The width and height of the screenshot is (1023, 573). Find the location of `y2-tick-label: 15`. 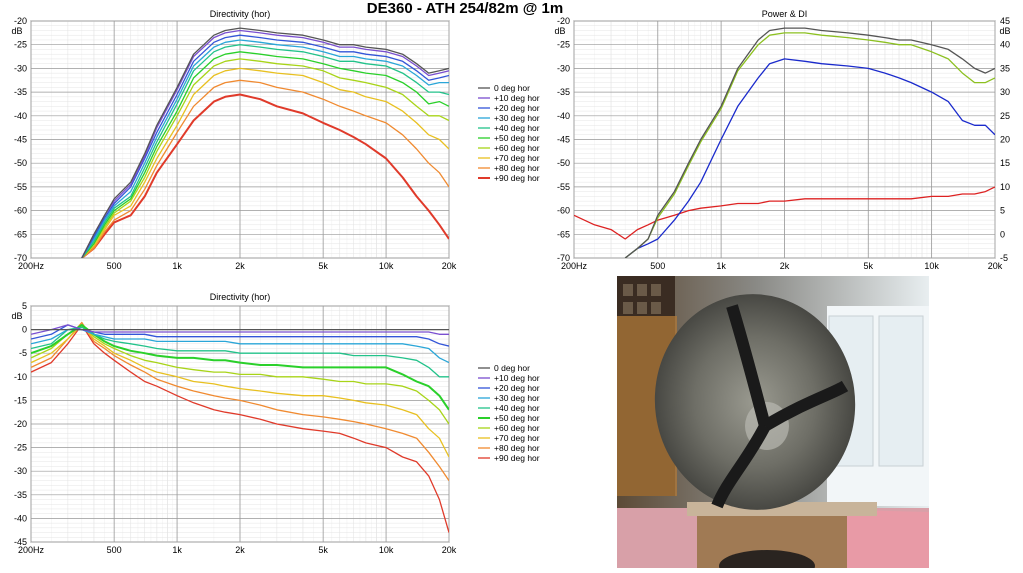

y2-tick-label: 15 is located at coordinates (1005, 163).